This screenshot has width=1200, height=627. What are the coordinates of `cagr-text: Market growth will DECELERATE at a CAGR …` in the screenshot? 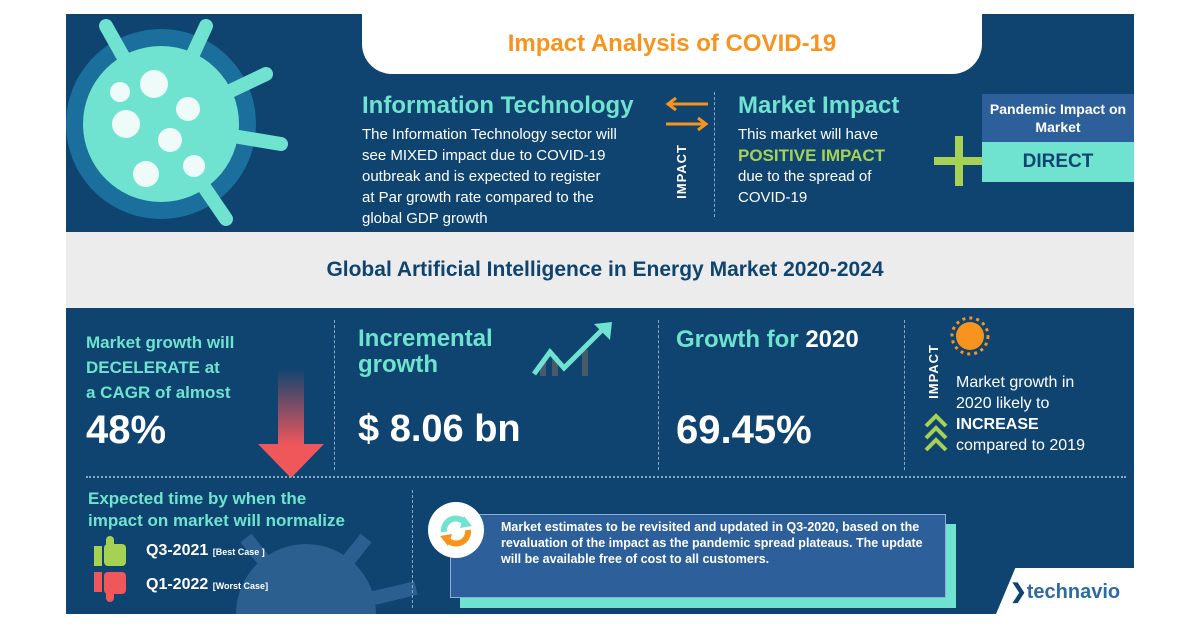 It's located at (160, 367).